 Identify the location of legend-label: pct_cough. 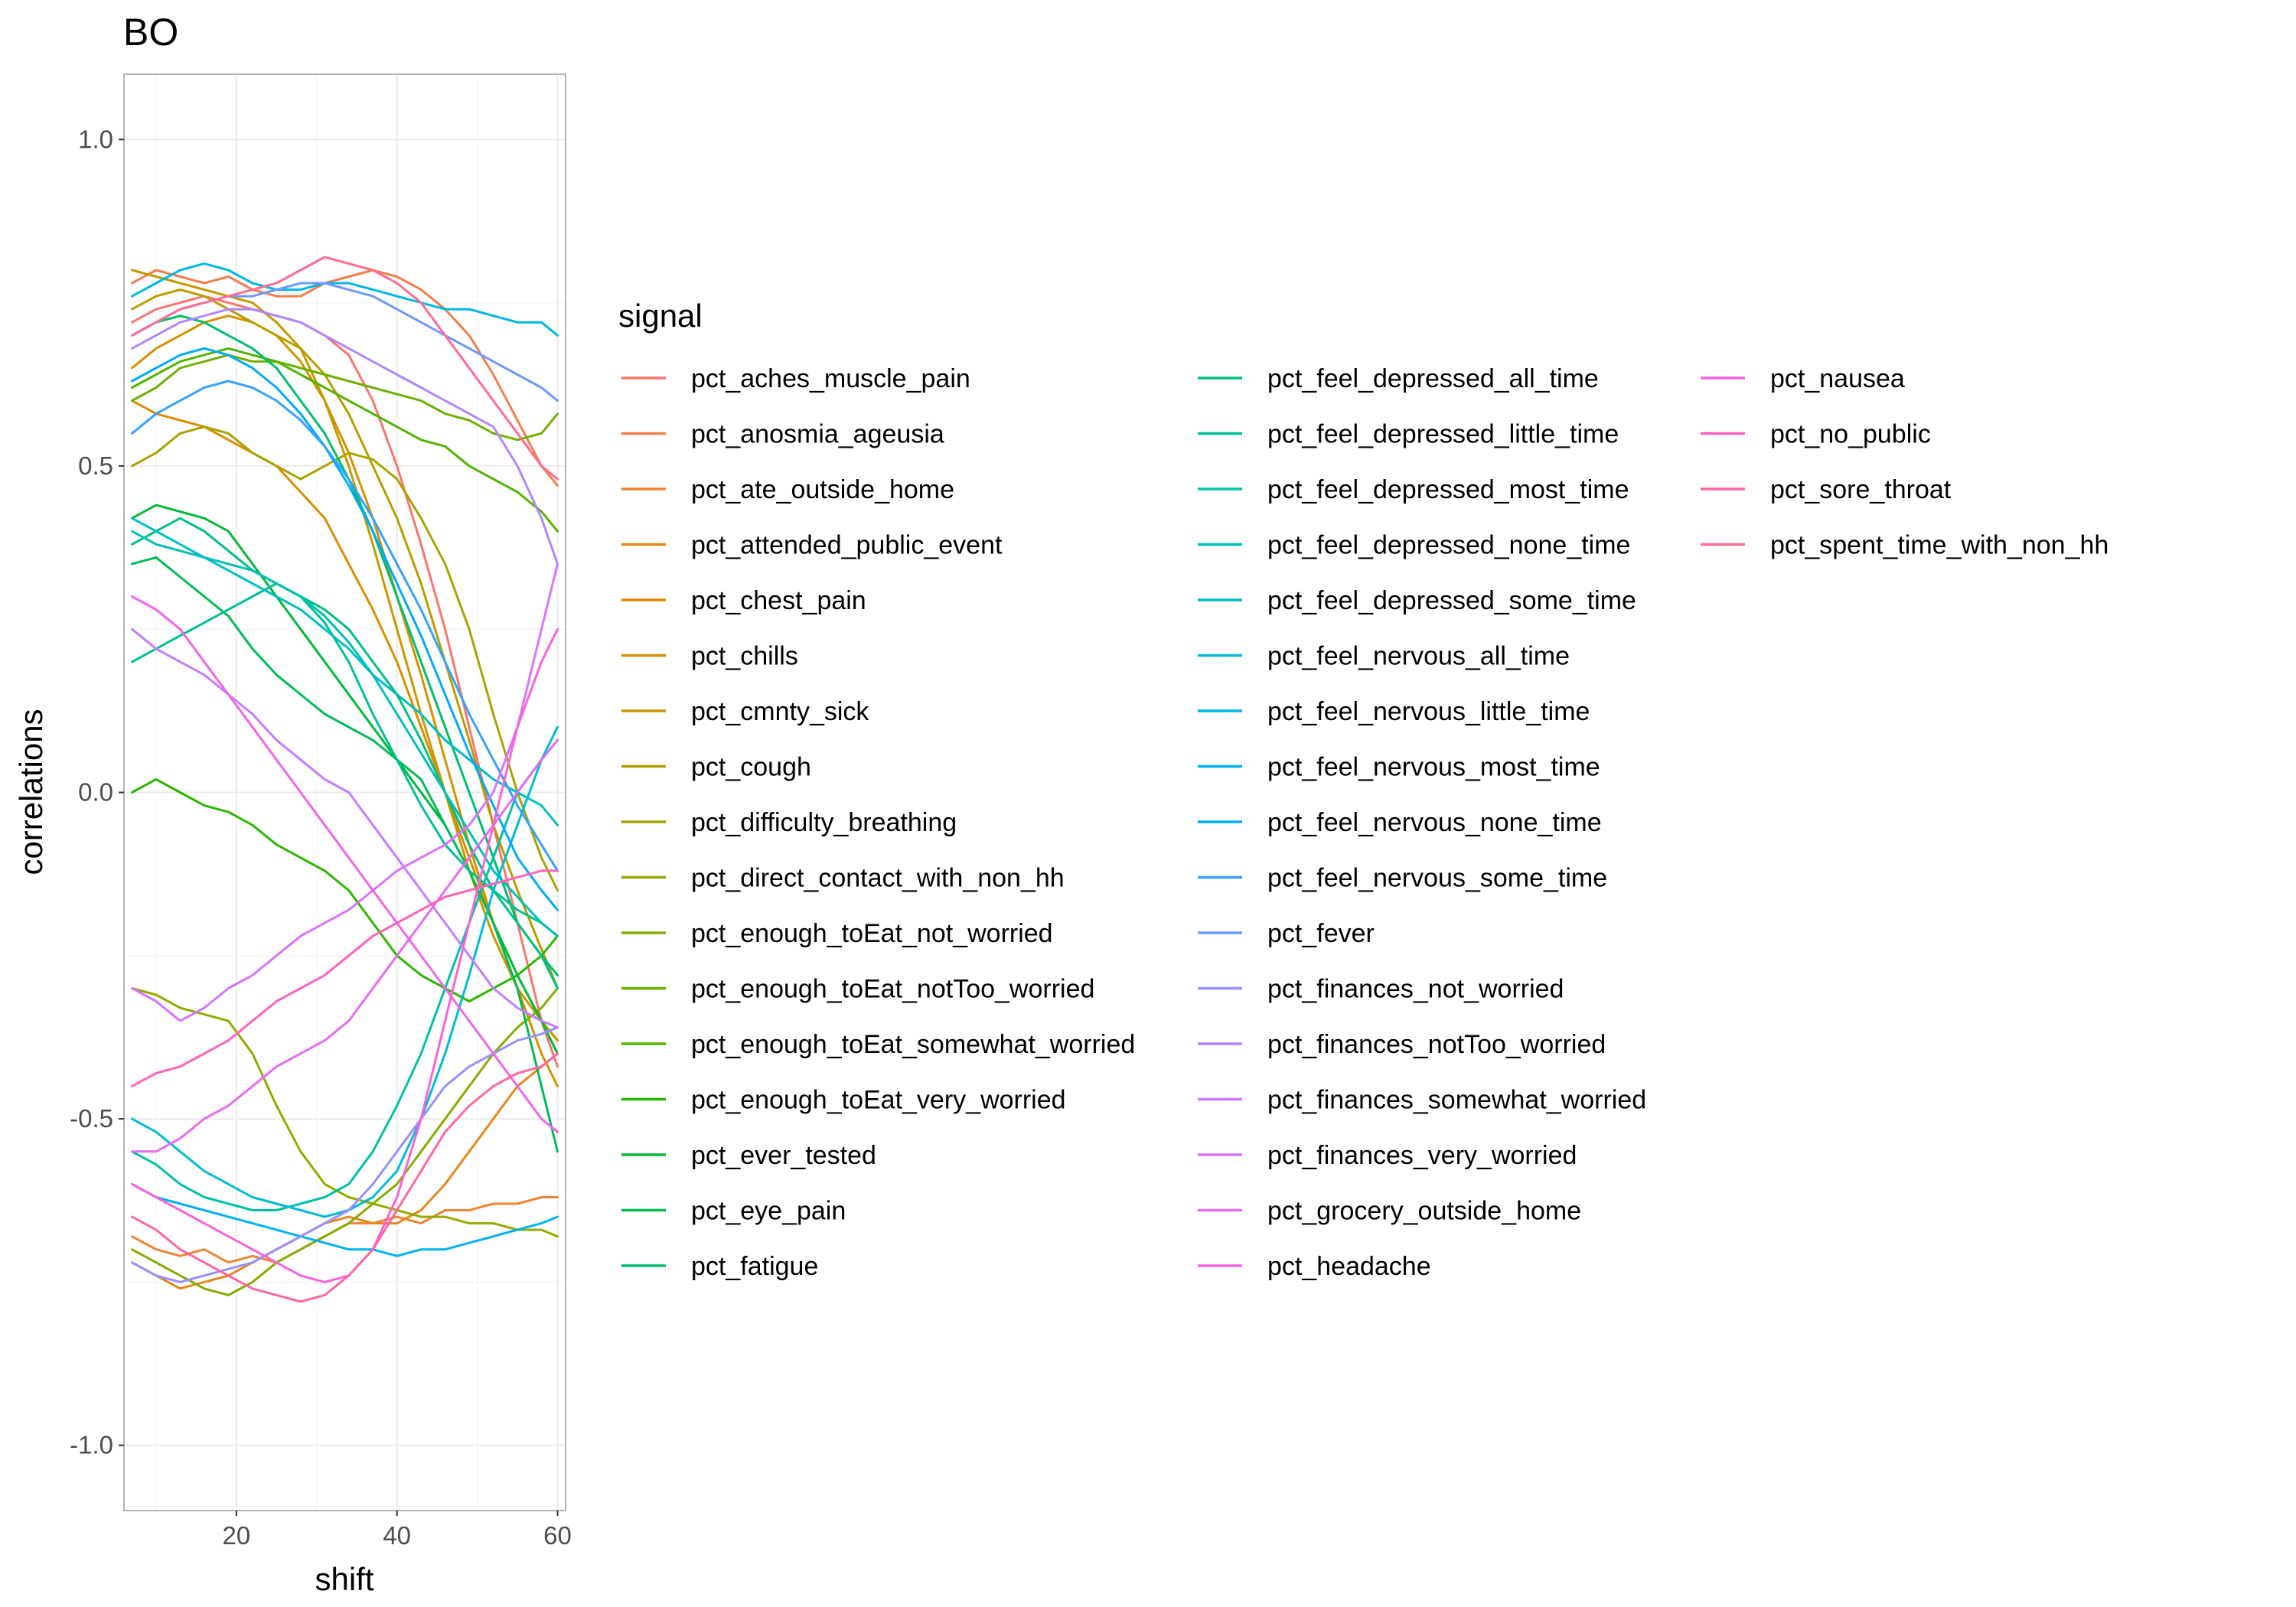
(751, 767).